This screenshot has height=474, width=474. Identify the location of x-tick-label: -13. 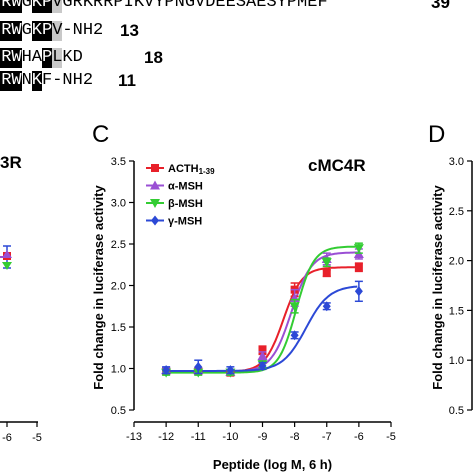
(134, 437).